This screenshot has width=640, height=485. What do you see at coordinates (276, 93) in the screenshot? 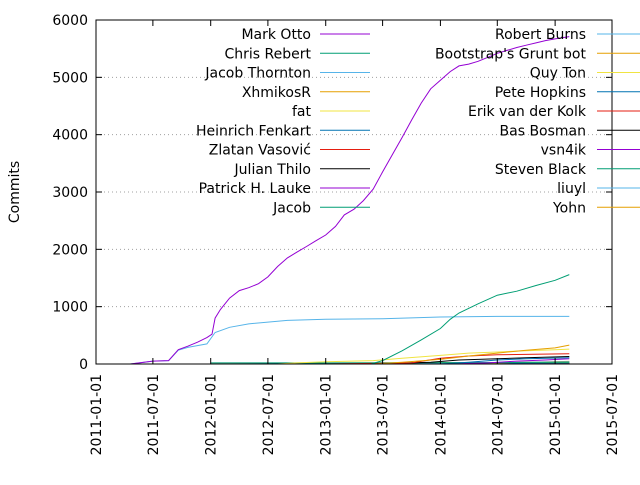
I see `legend-label: XhmikosR` at bounding box center [276, 93].